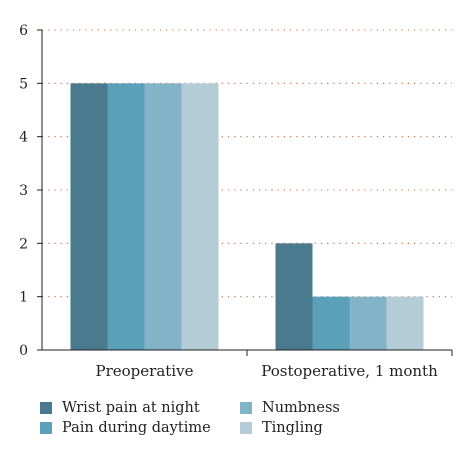  I want to click on y-tick-labels: 0 1 2 3 4 5 6, so click(23, 191).